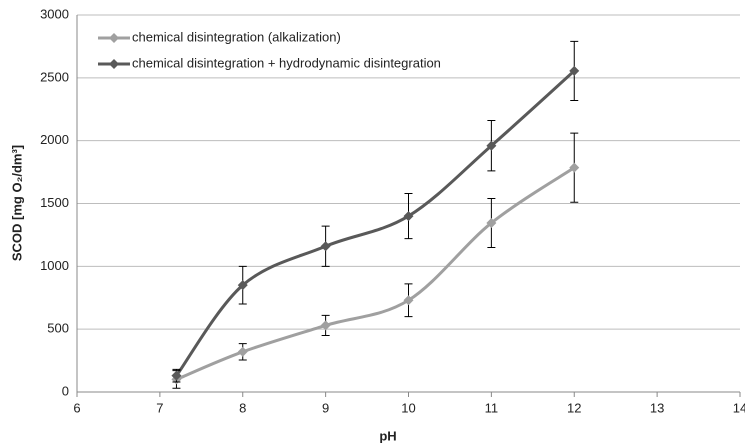  What do you see at coordinates (657, 407) in the screenshot?
I see `x-tick-label: 13` at bounding box center [657, 407].